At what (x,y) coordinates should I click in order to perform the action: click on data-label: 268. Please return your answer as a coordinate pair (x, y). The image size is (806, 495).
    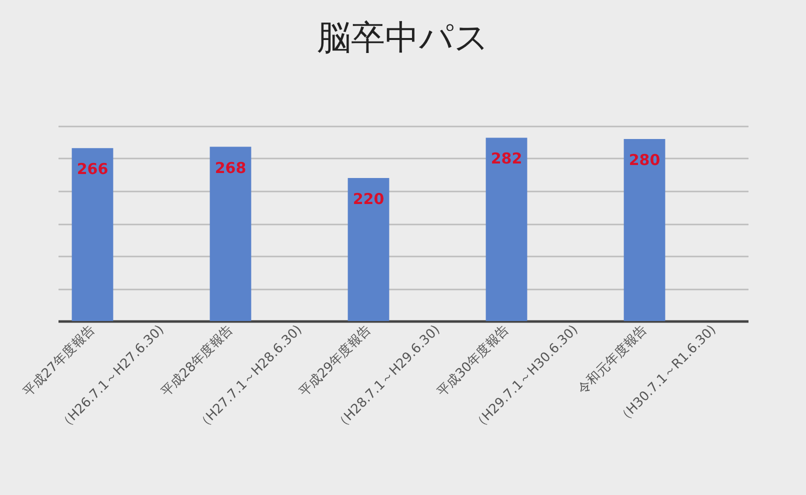
    Looking at the image, I should click on (230, 167).